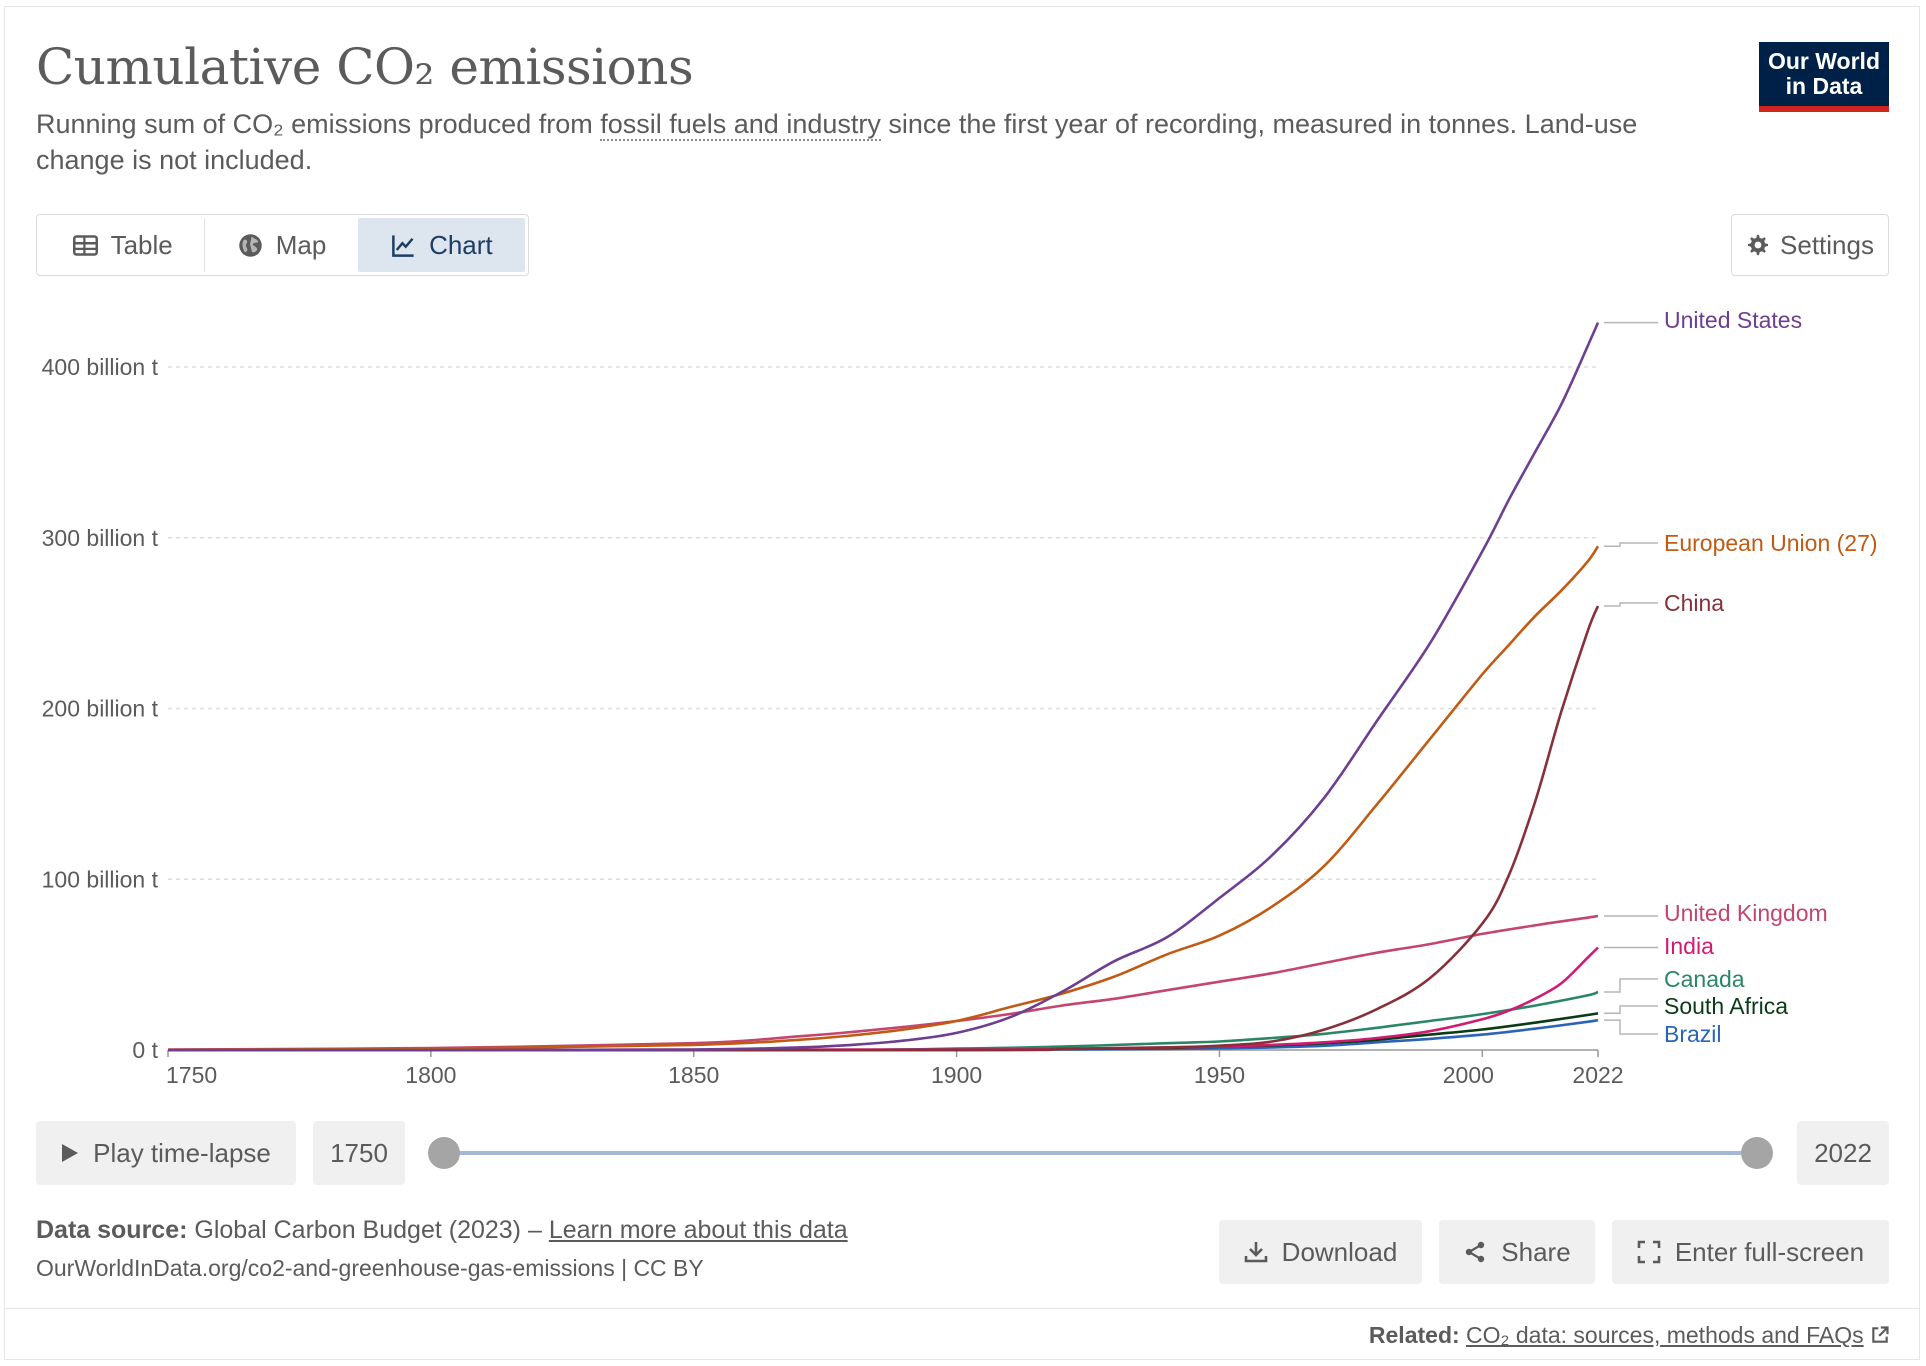 The height and width of the screenshot is (1366, 1926). Describe the element at coordinates (1536, 1251) in the screenshot. I see `share-label: Share` at that location.